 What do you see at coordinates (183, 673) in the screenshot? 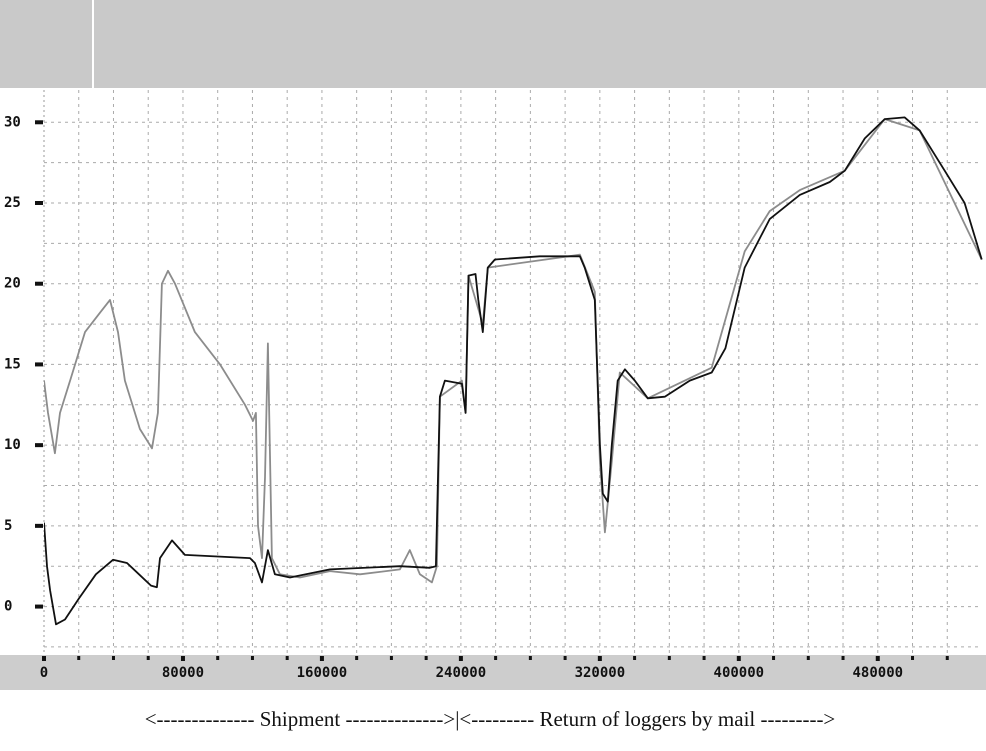
I see `x-tick-label: 80000` at bounding box center [183, 673].